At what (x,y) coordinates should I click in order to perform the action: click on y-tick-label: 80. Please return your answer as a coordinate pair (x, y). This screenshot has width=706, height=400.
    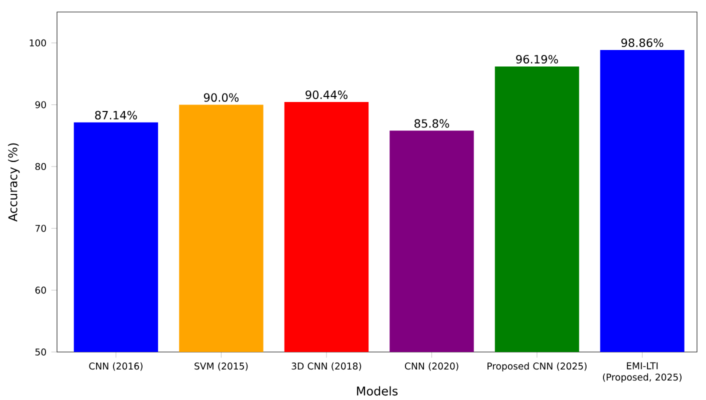
    Looking at the image, I should click on (40, 166).